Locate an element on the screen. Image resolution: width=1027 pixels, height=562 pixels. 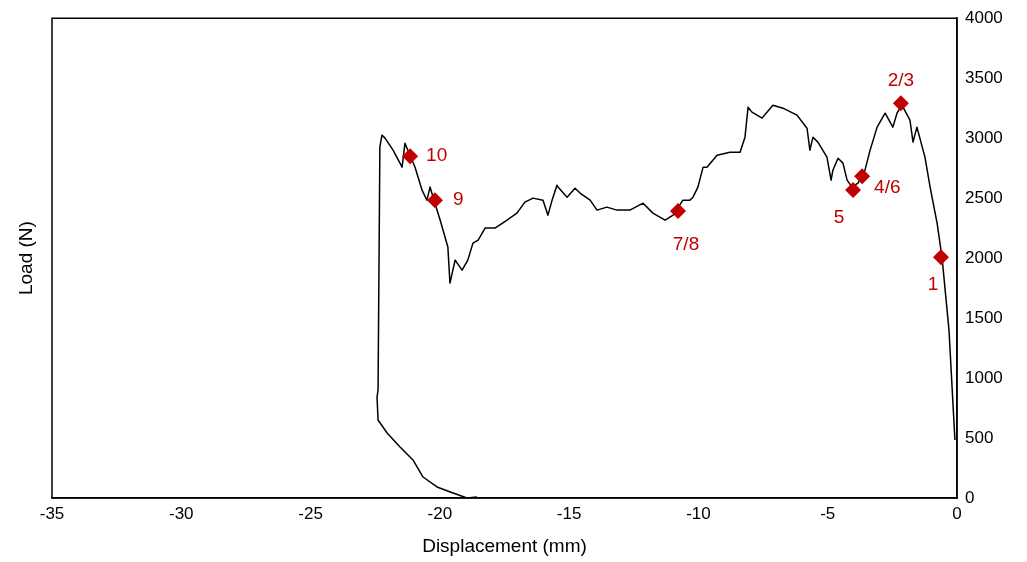
y-tick-label: 1000 is located at coordinates (984, 377).